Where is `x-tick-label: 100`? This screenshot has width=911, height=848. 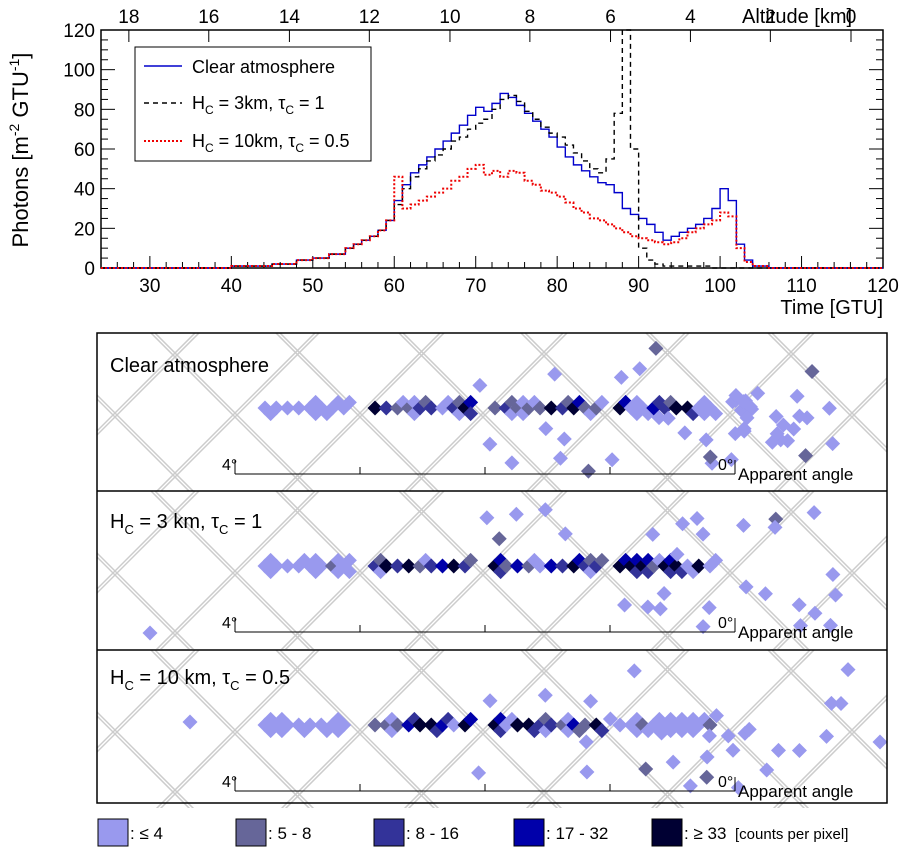 x-tick-label: 100 is located at coordinates (720, 286).